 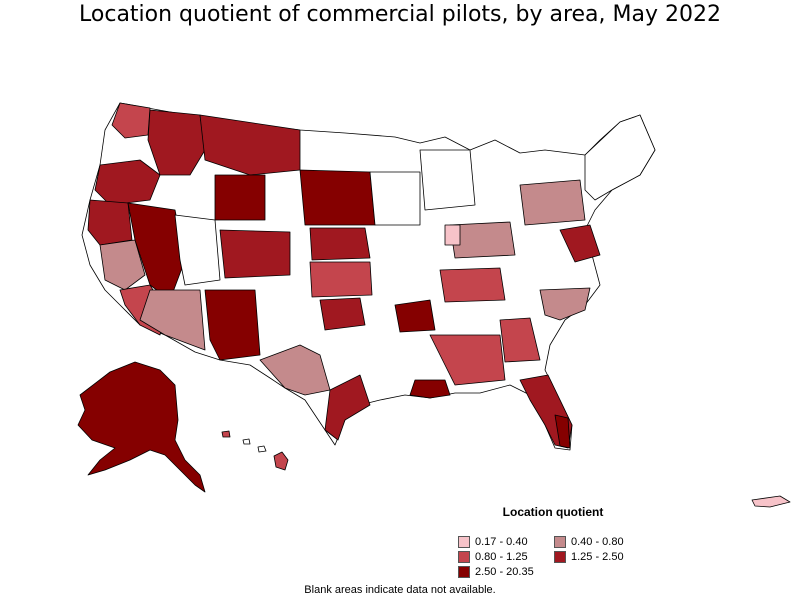 I want to click on area-new-england, so click(x=620, y=157).